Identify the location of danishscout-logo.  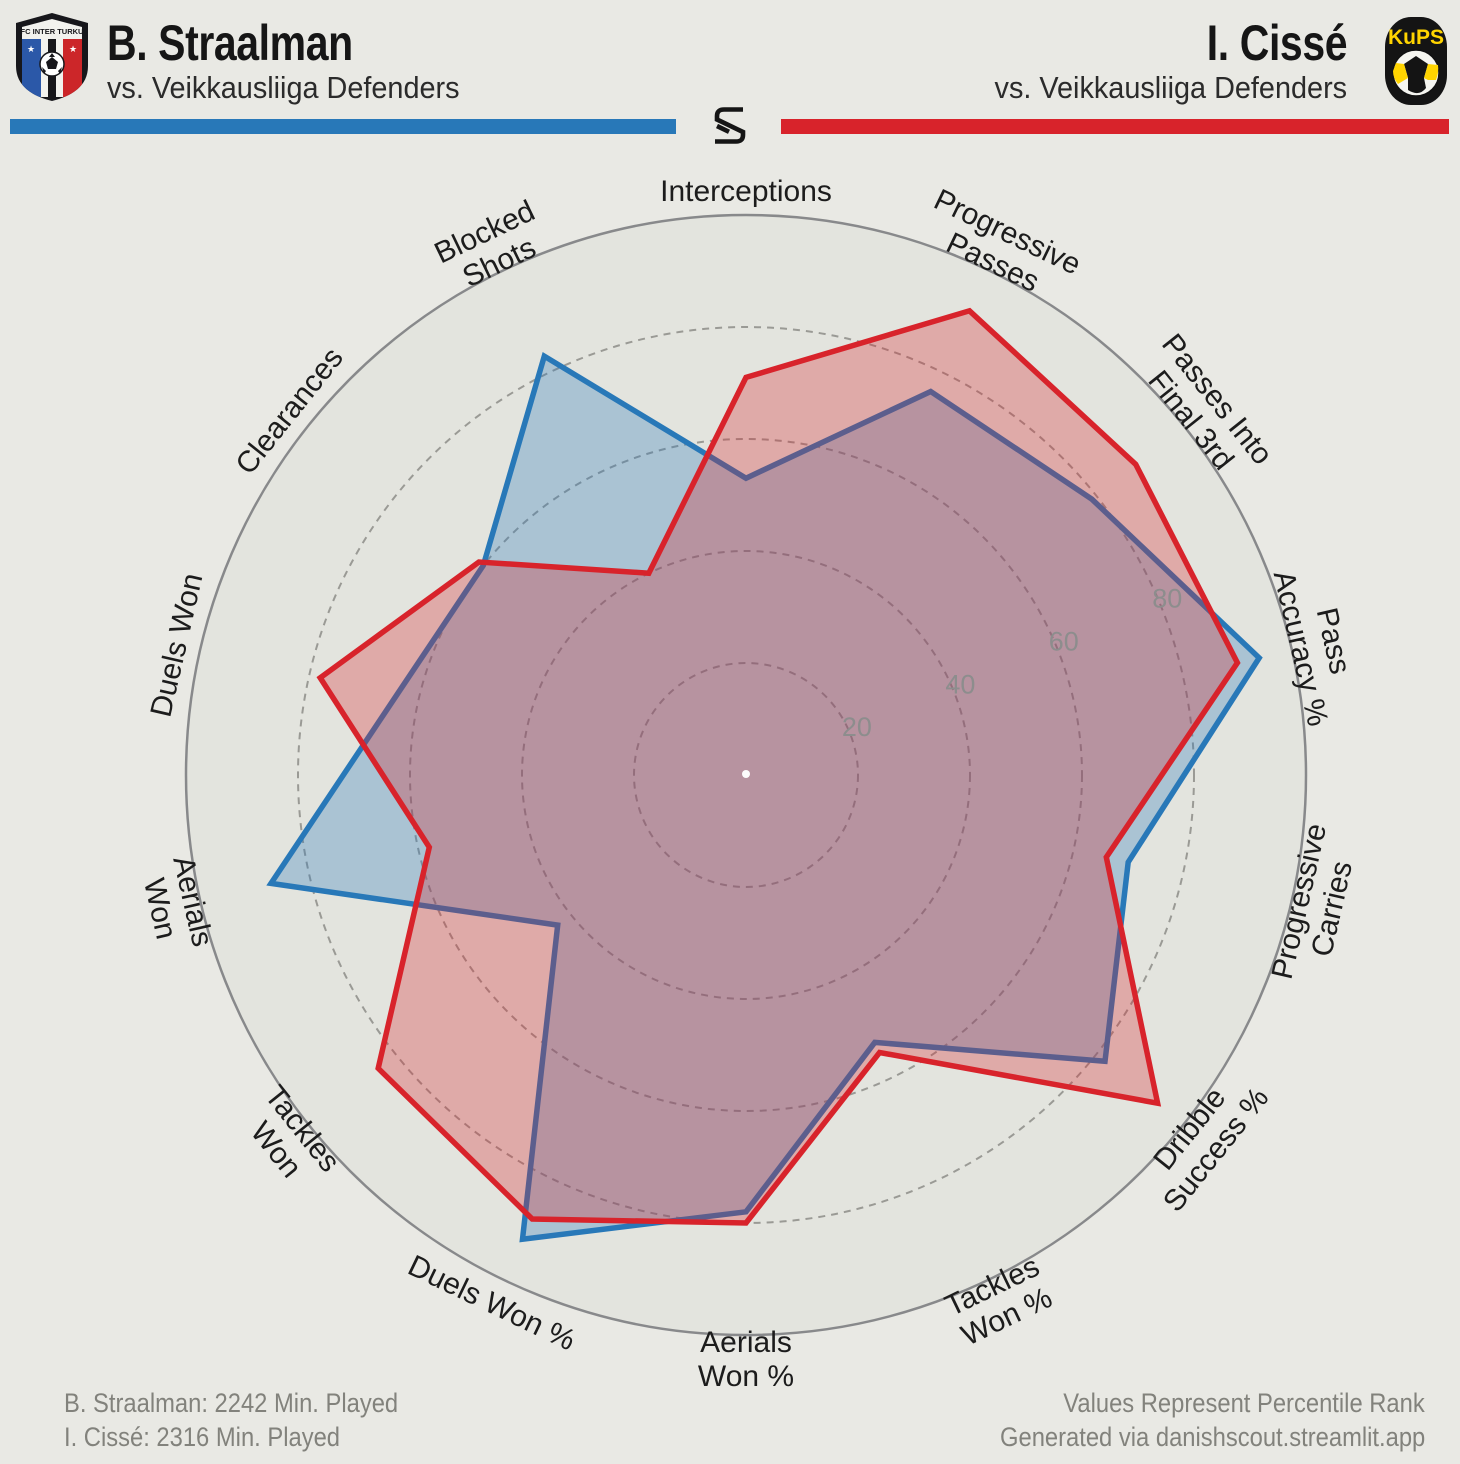
(730, 125).